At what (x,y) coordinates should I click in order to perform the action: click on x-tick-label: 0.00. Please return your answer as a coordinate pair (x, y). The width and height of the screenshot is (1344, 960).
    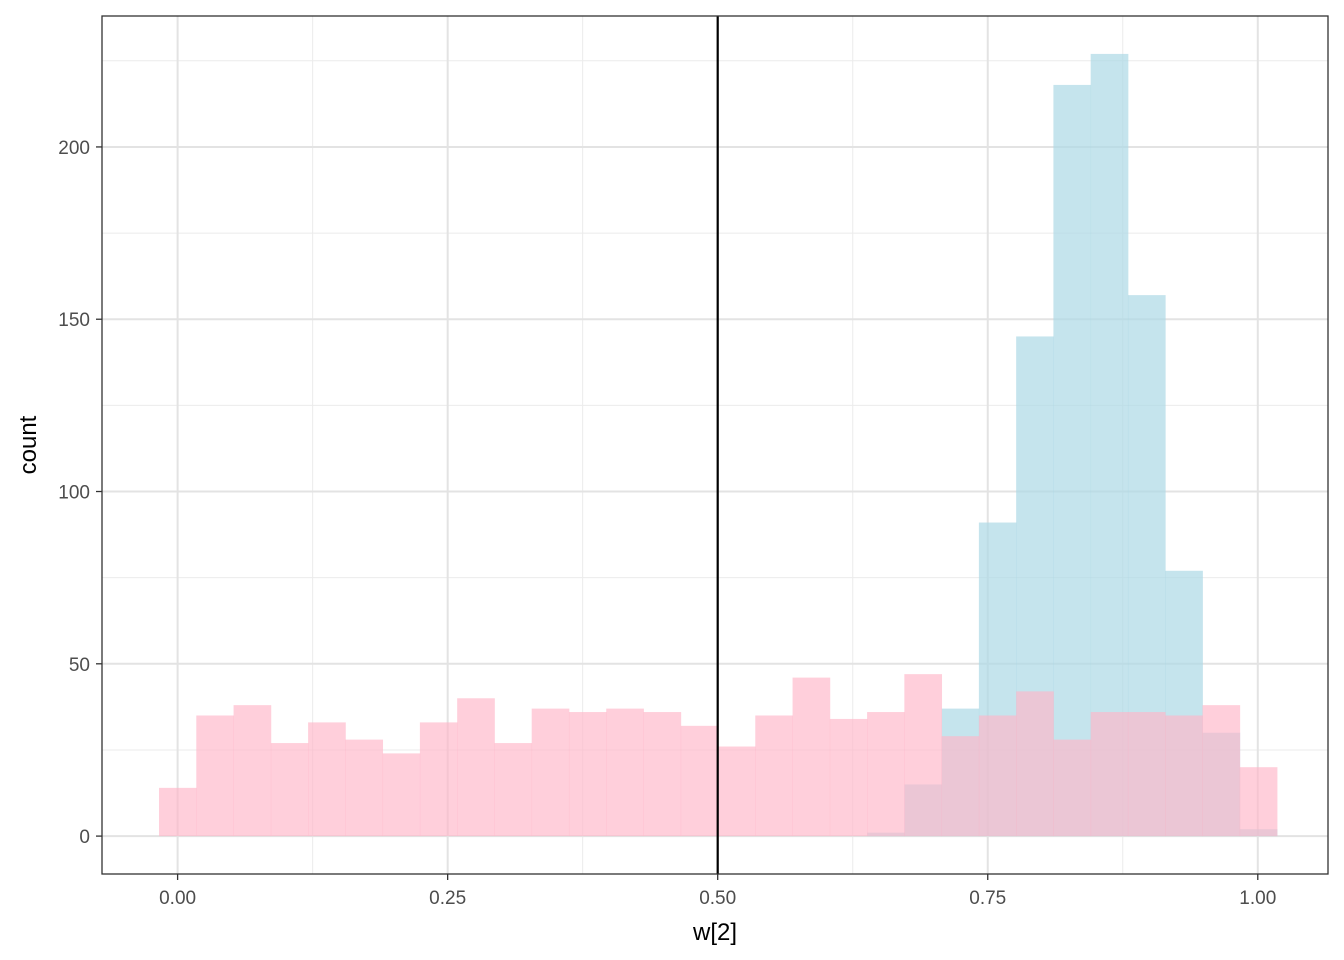
    Looking at the image, I should click on (177, 898).